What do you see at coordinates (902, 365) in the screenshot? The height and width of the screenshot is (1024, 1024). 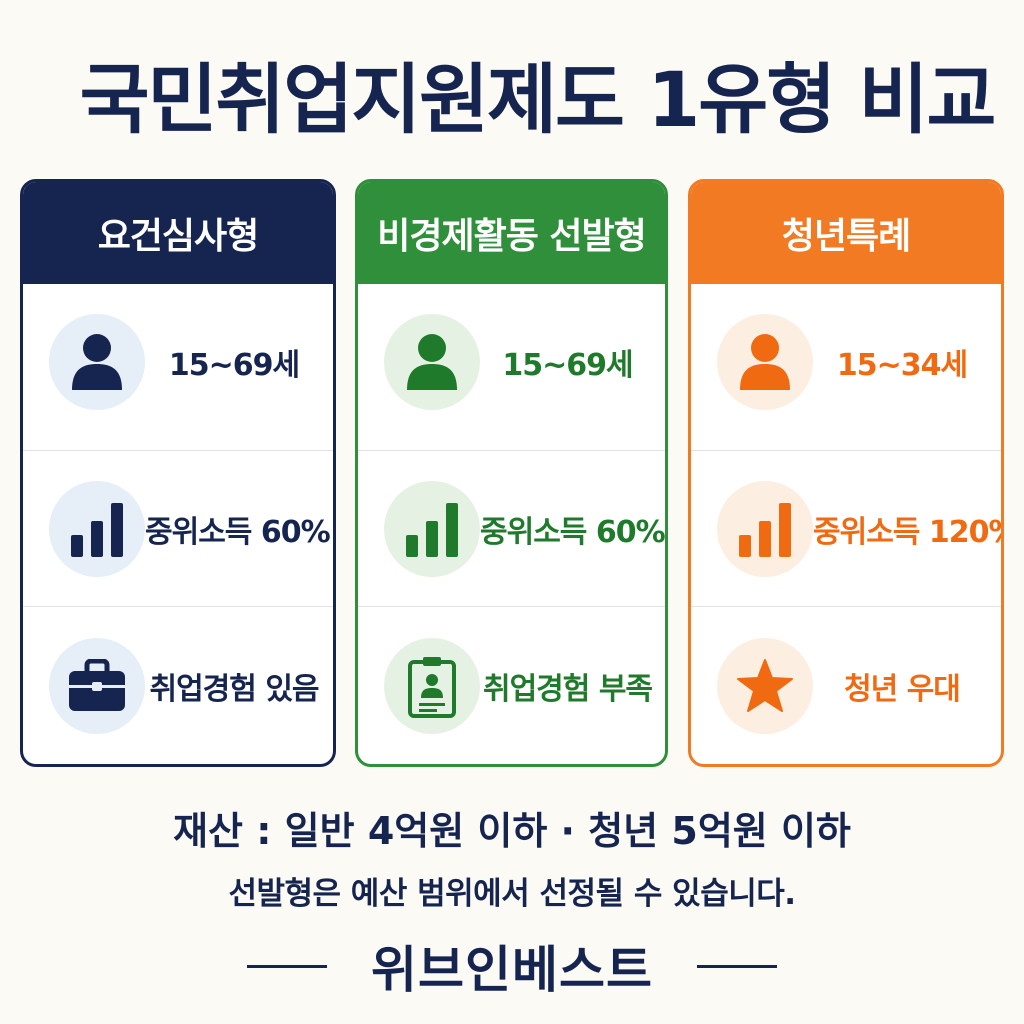 I see `row-text: 15~34세` at bounding box center [902, 365].